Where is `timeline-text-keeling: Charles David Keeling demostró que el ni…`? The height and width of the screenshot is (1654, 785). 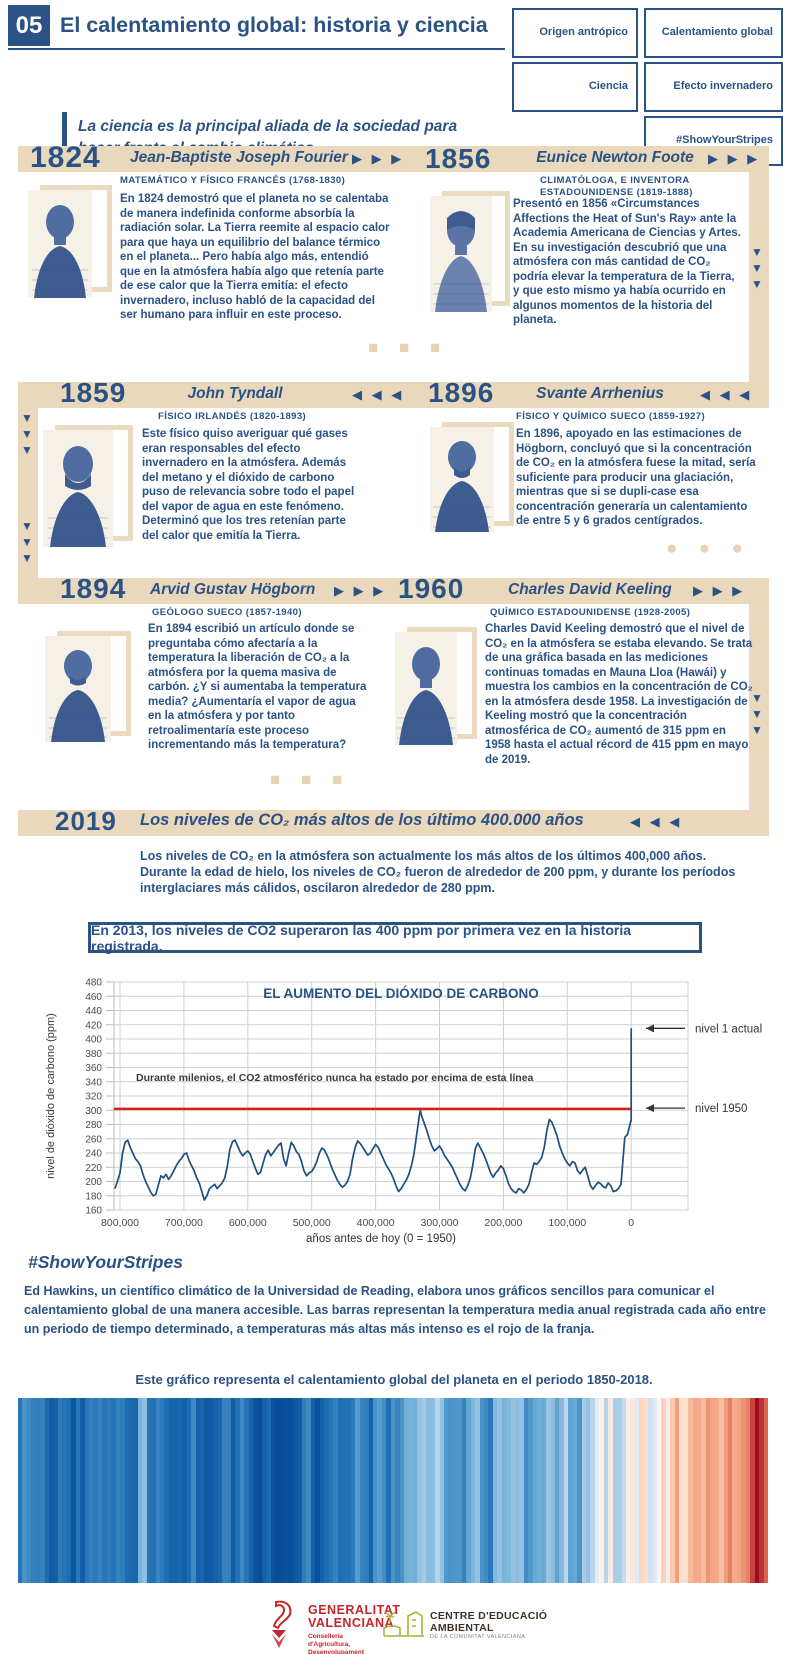 timeline-text-keeling: Charles David Keeling demostró que el ni… is located at coordinates (619, 694).